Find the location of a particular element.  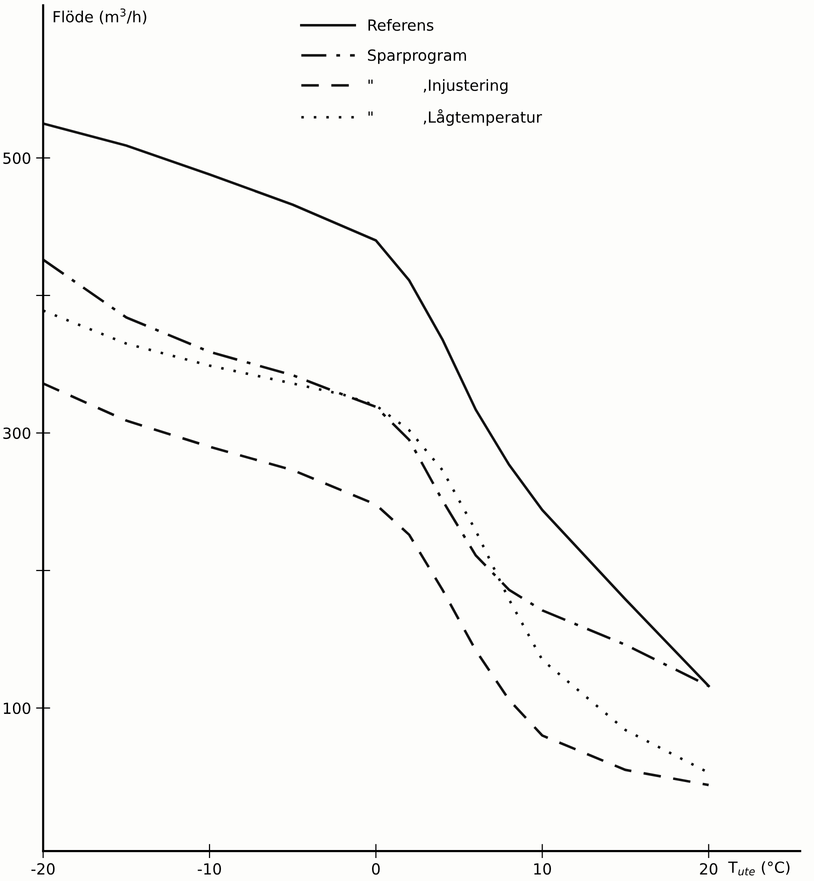

legend-label: " ,Lågtemperatur is located at coordinates (455, 117).